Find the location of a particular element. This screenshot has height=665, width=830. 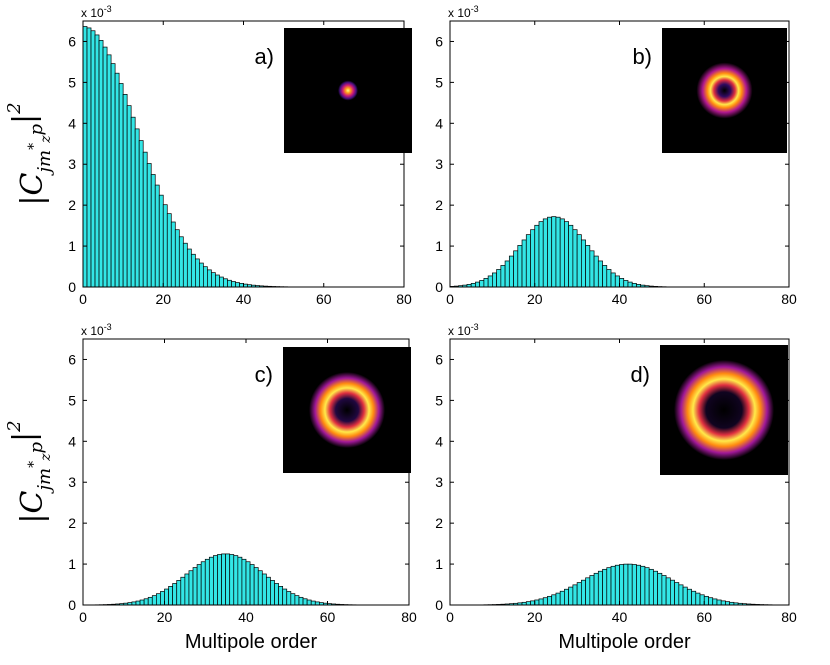

y-label-part: * is located at coordinates (34, 146).